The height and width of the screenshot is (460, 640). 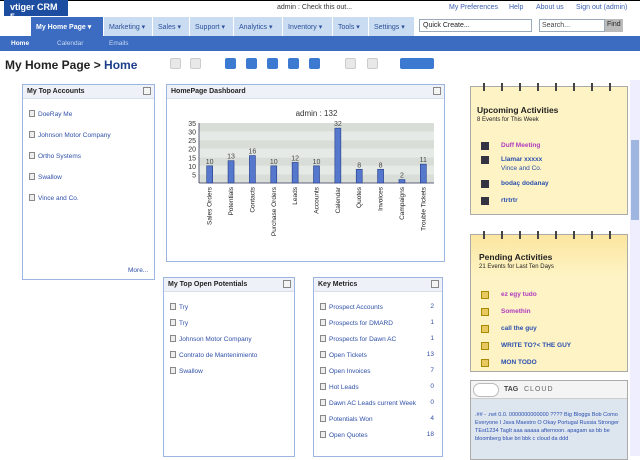 What do you see at coordinates (274, 174) in the screenshot?
I see `bar-purchase-orders` at bounding box center [274, 174].